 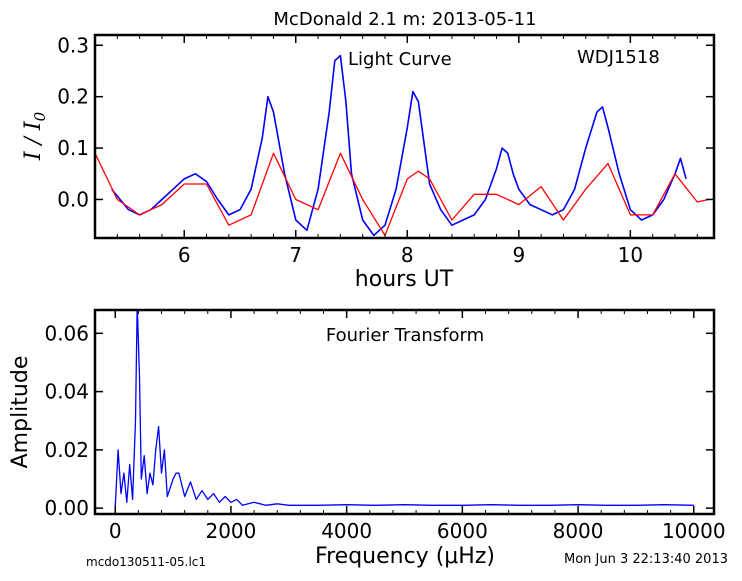 I want to click on light-curve-annotation: Light Curve, so click(x=400, y=59).